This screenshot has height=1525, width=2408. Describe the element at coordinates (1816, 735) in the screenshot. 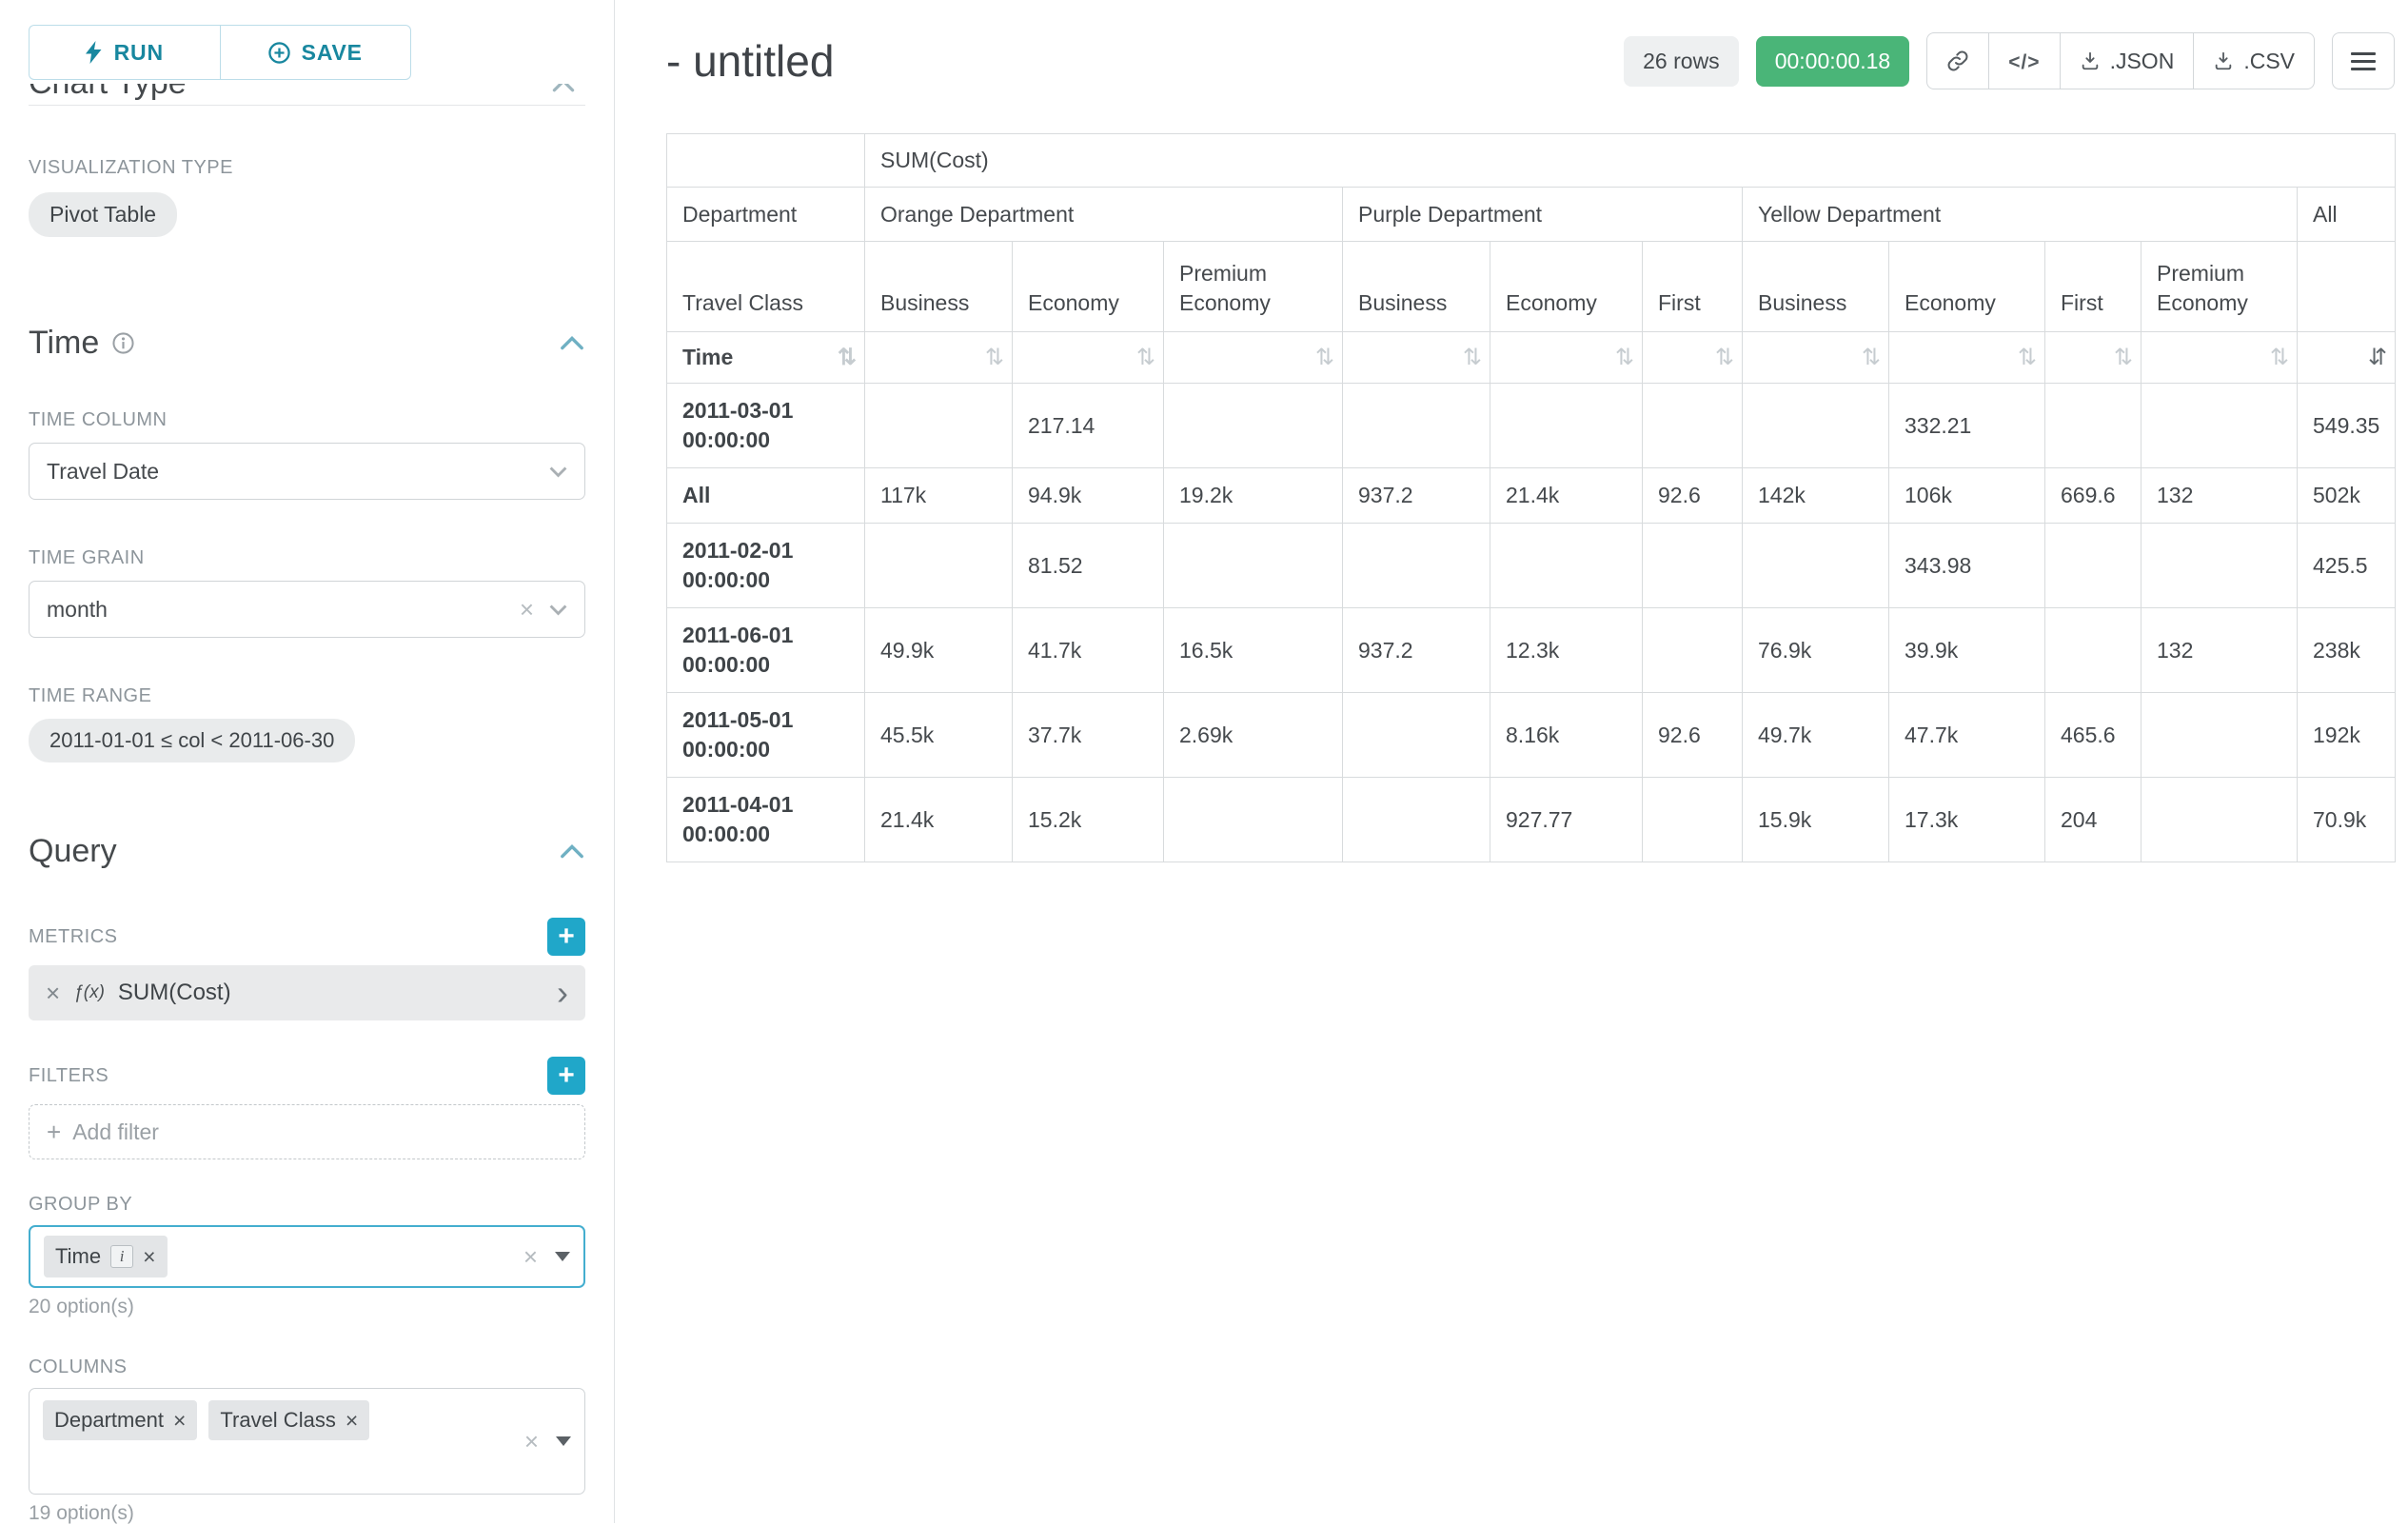

I see `pivot-cell: 49.7k` at that location.